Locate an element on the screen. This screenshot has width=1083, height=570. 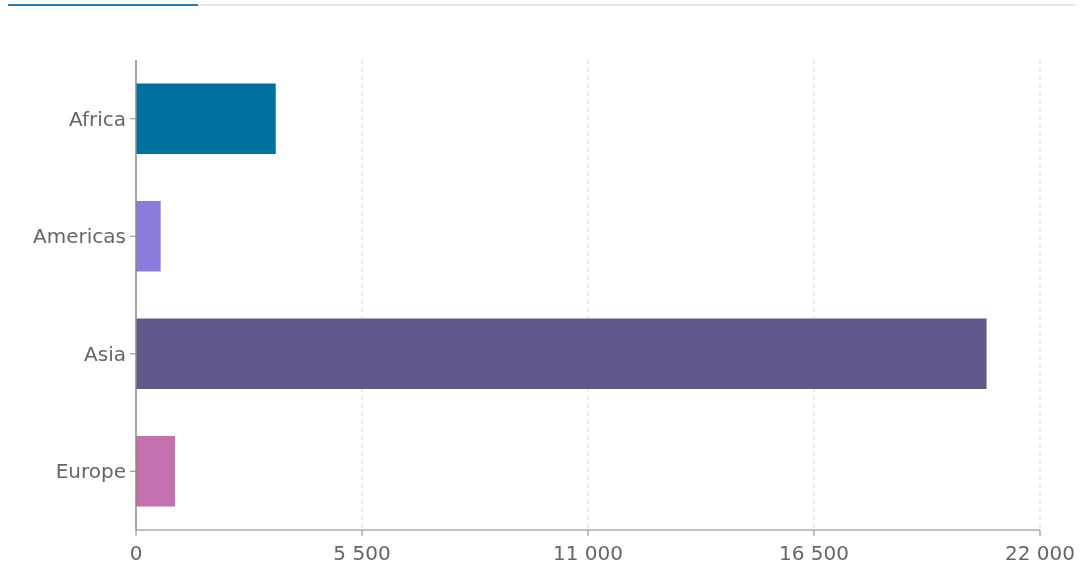
y-tick-label: Asia is located at coordinates (105, 353).